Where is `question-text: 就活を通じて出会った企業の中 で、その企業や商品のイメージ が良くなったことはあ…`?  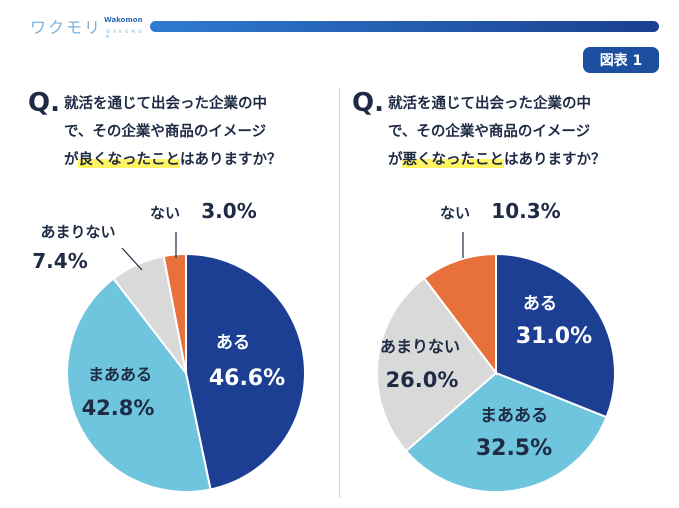 question-text: 就活を通じて出会った企業の中 で、その企業や商品のイメージ が良くなったことはあ… is located at coordinates (172, 132).